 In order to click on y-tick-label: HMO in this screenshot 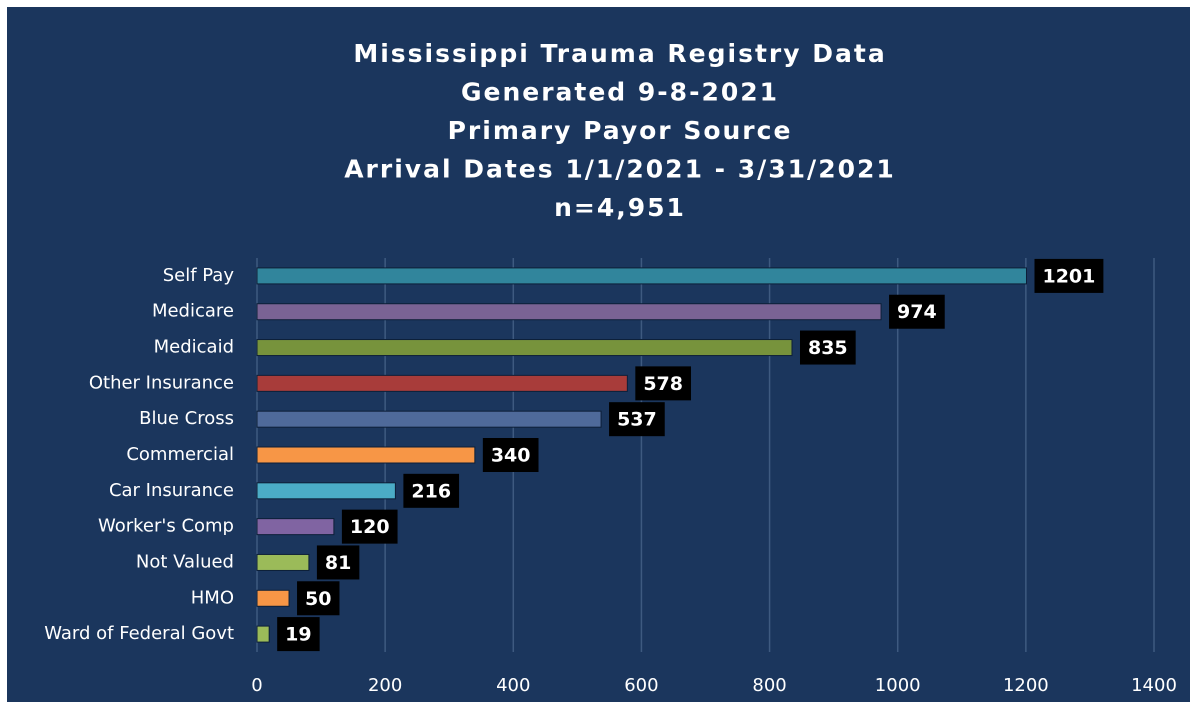, I will do `click(212, 597)`.